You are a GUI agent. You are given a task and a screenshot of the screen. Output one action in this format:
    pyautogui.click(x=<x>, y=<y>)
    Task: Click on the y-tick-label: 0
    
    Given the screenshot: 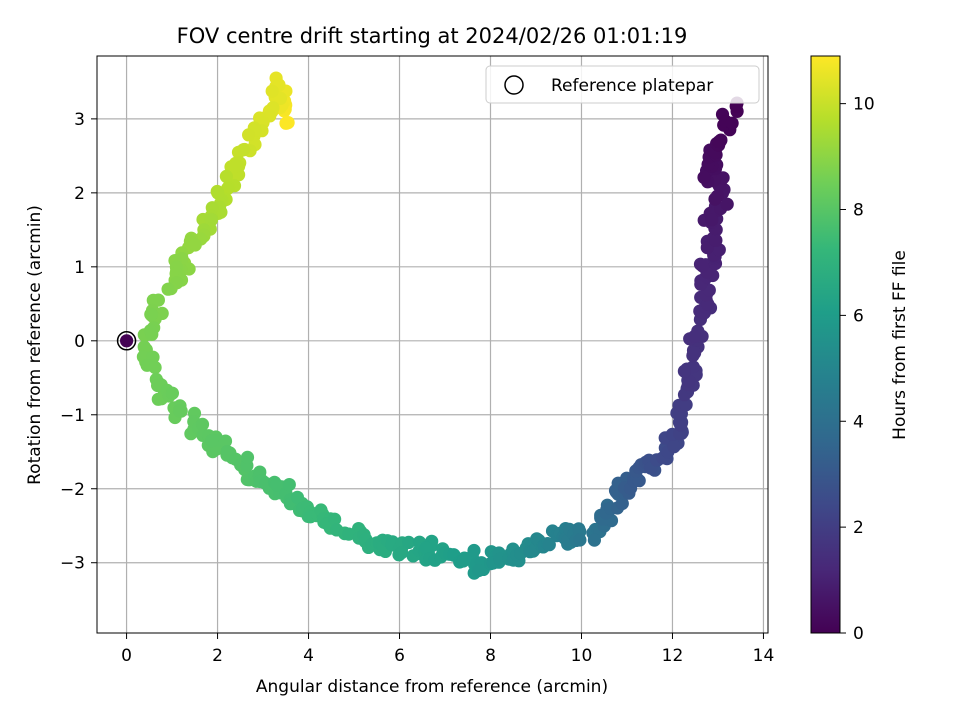 What is the action you would take?
    pyautogui.click(x=79, y=342)
    